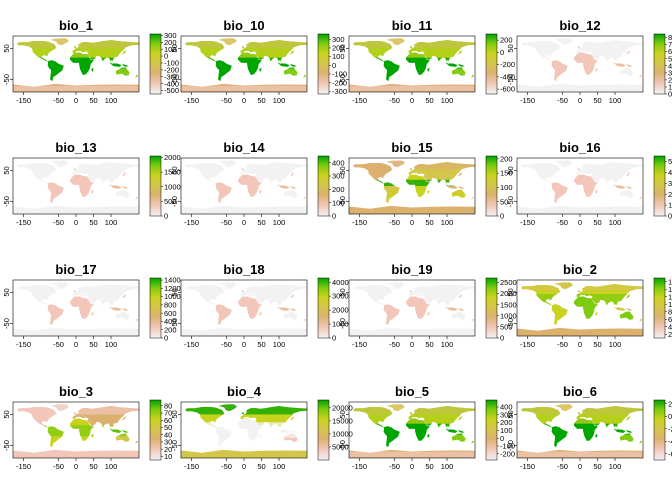 Image resolution: width=672 pixels, height=480 pixels. Describe the element at coordinates (75, 269) in the screenshot. I see `panel-title: bio_17` at that location.